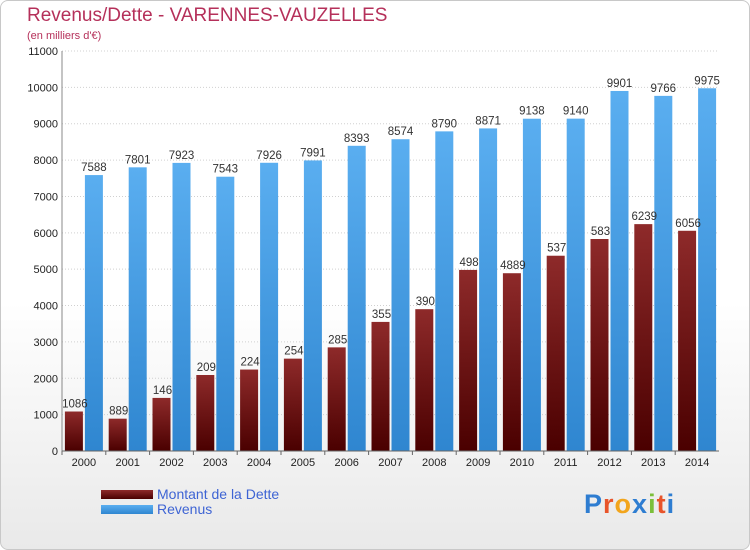  What do you see at coordinates (46, 379) in the screenshot?
I see `y-tick-label: 2000` at bounding box center [46, 379].